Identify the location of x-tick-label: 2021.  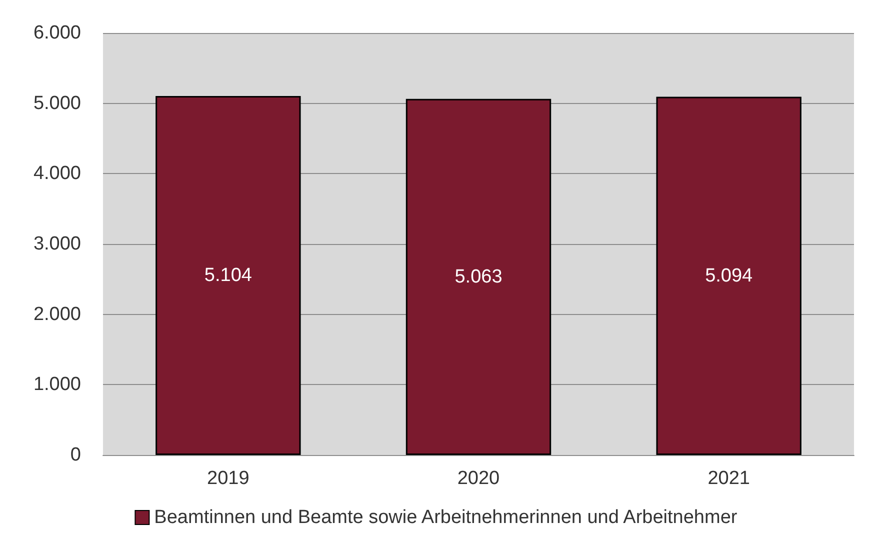
(729, 478).